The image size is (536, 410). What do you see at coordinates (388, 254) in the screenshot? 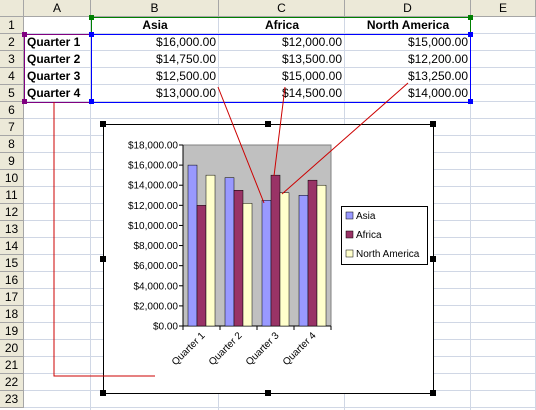
I see `legend-label: North America` at bounding box center [388, 254].